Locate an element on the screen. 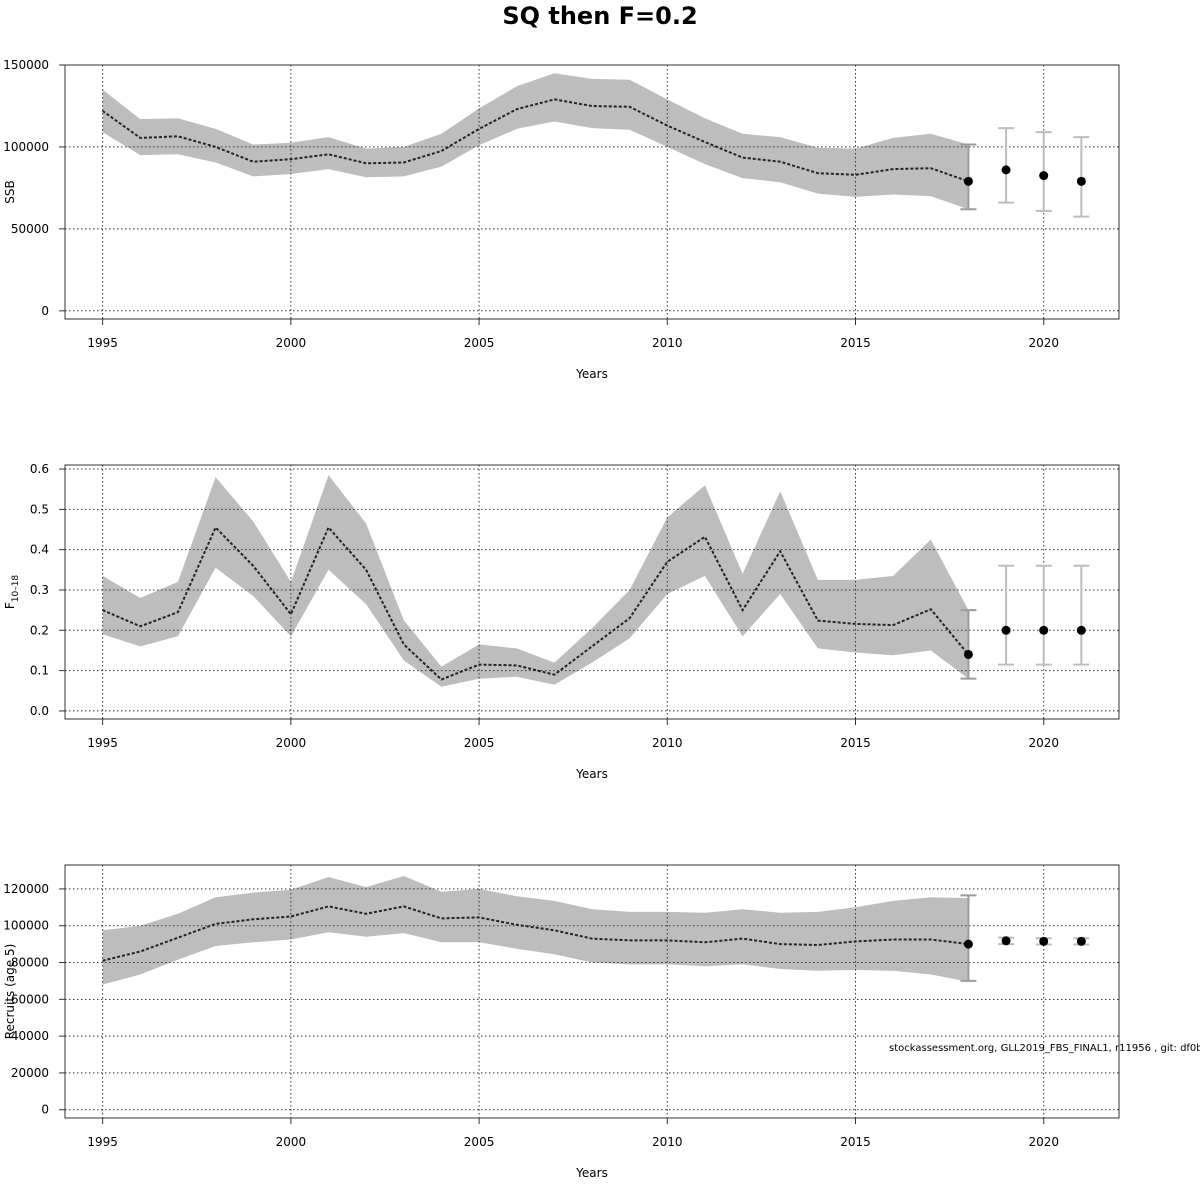 The height and width of the screenshot is (1200, 1200). y-tick-label: 50000 is located at coordinates (30, 229).